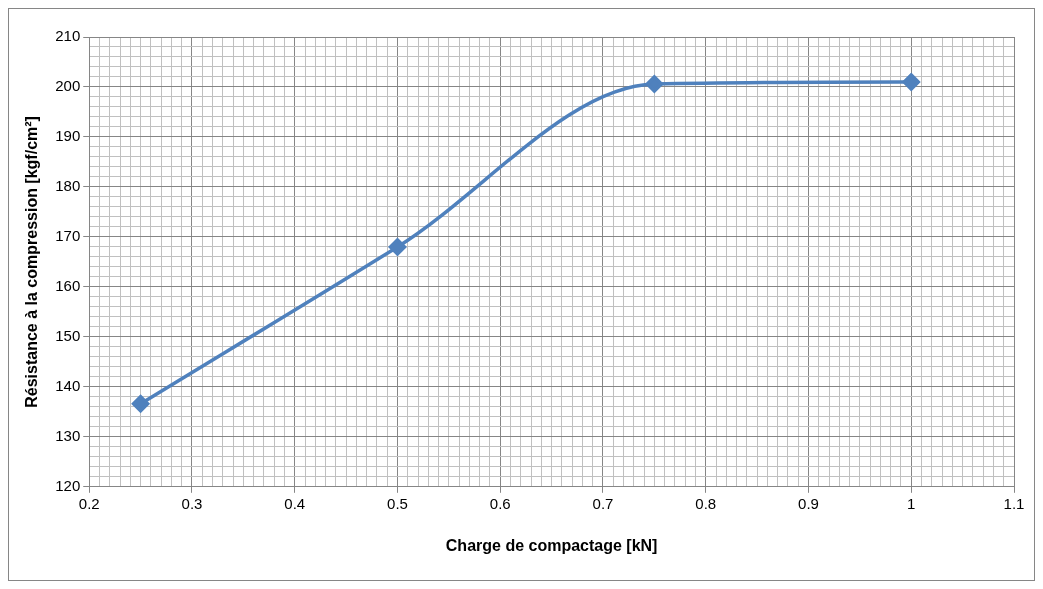  I want to click on x-tick-label: 0.5, so click(397, 503).